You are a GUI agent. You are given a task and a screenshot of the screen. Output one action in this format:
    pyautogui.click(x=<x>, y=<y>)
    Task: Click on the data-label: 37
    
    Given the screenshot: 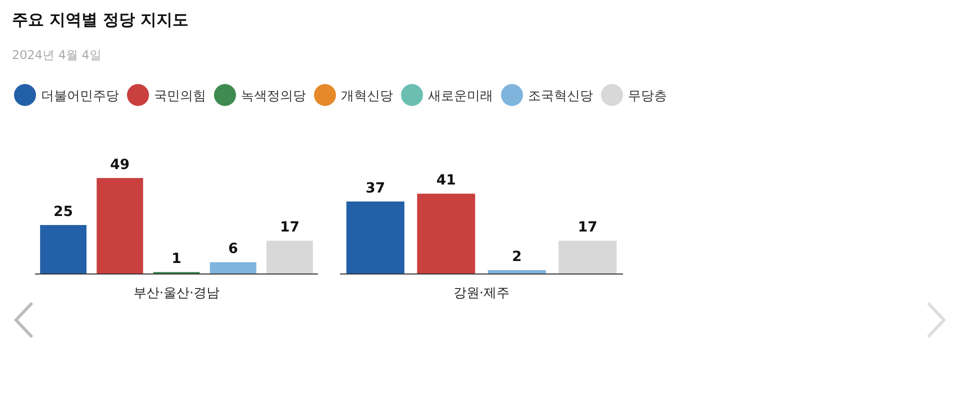 What is the action you would take?
    pyautogui.click(x=376, y=188)
    